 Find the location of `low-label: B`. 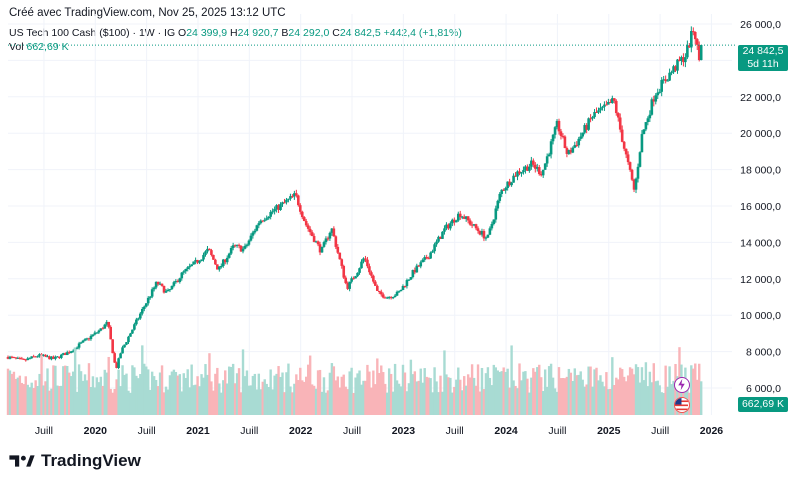

low-label: B is located at coordinates (285, 33).